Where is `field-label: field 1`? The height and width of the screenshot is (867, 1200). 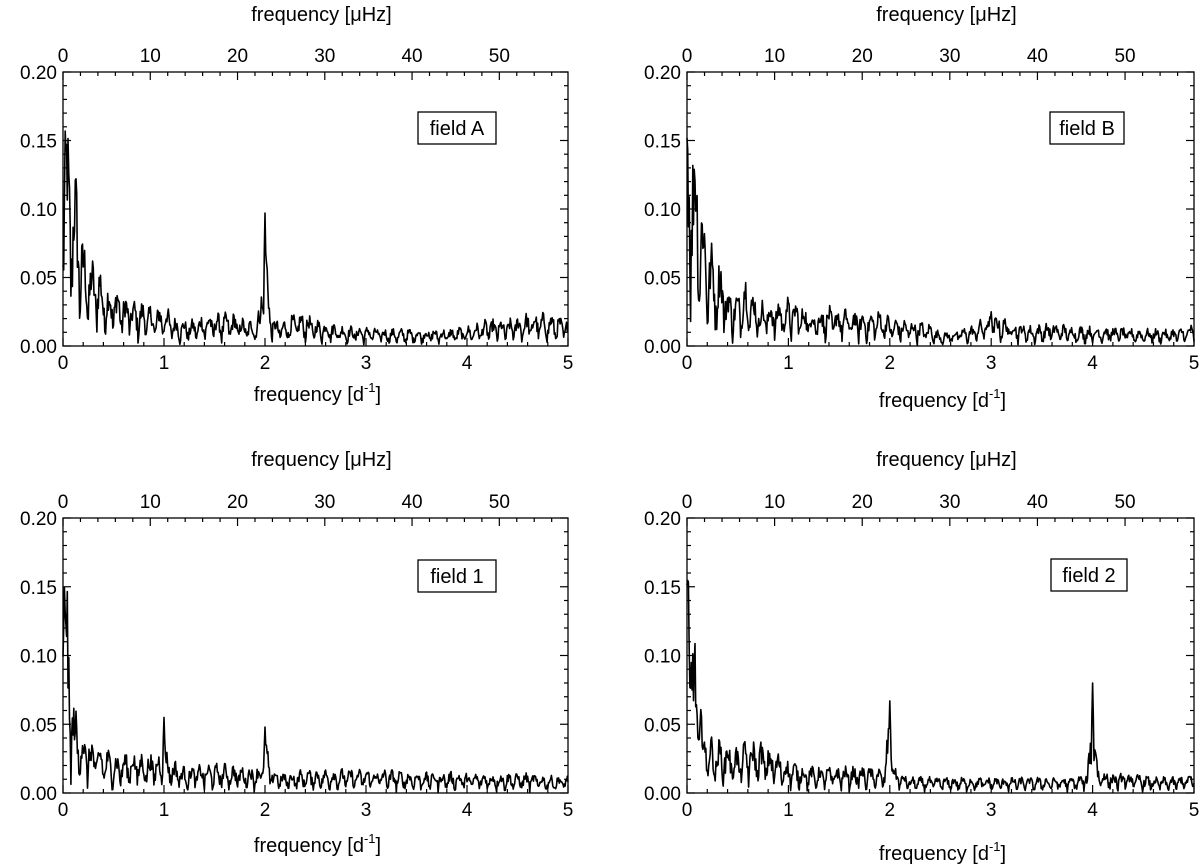
field-label: field 1 is located at coordinates (456, 577).